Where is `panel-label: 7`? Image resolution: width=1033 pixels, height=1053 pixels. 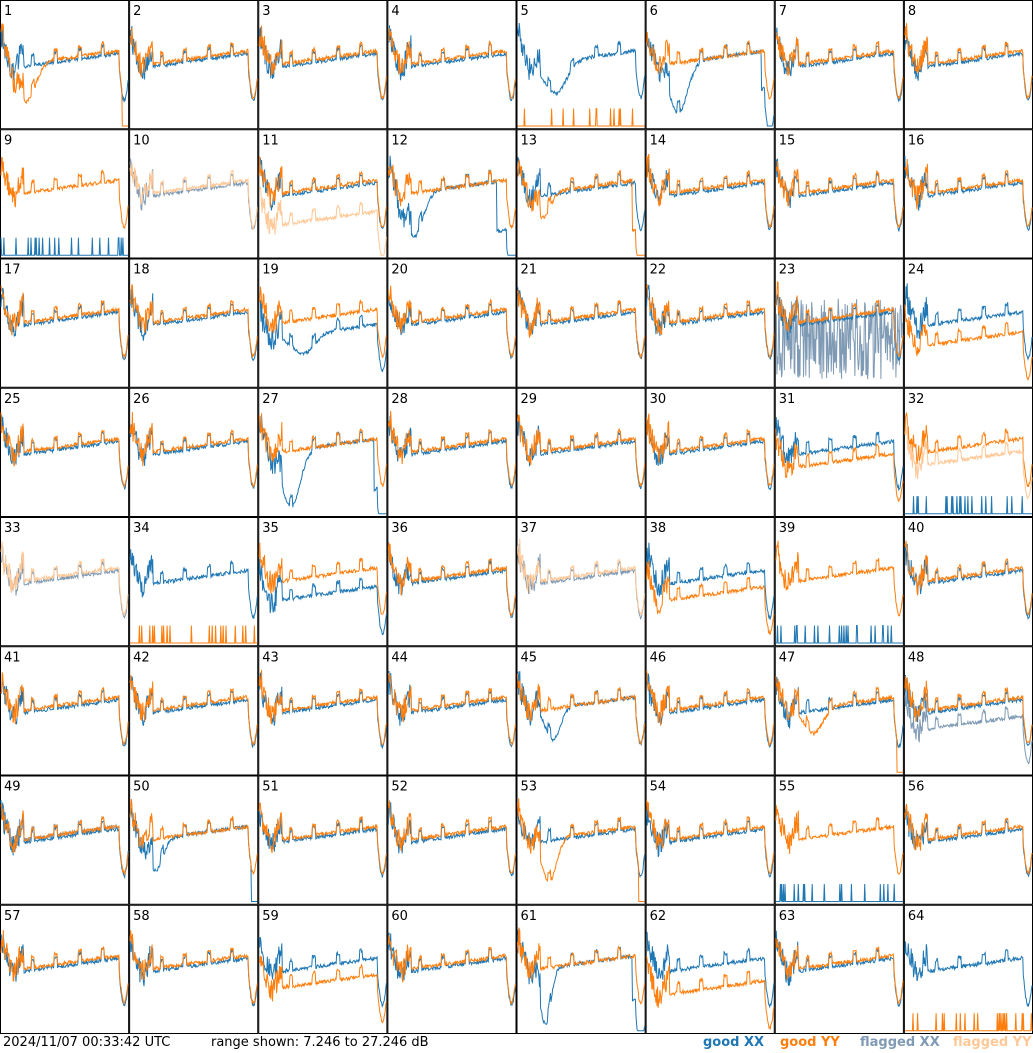 panel-label: 7 is located at coordinates (783, 11).